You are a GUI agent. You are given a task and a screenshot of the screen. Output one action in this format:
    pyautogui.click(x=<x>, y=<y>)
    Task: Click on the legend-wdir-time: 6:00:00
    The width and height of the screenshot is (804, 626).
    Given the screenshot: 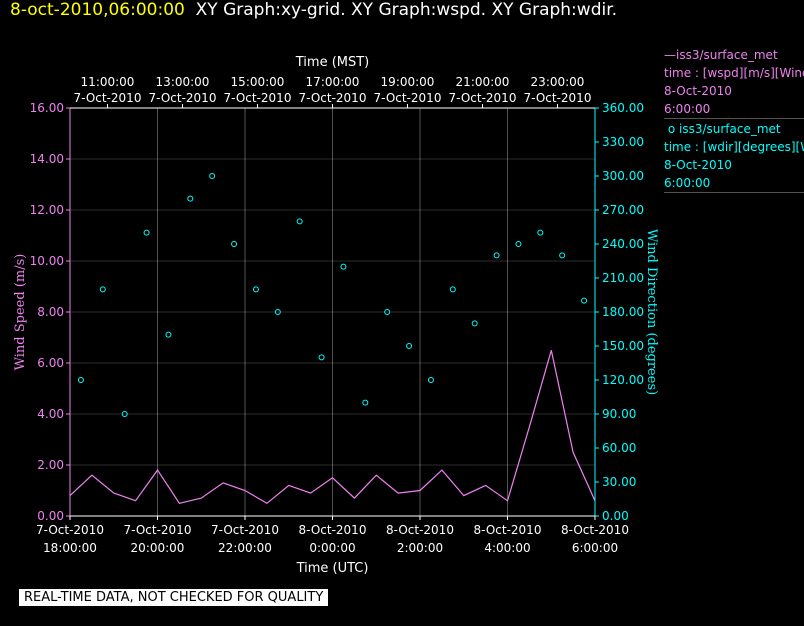 What is the action you would take?
    pyautogui.click(x=687, y=183)
    